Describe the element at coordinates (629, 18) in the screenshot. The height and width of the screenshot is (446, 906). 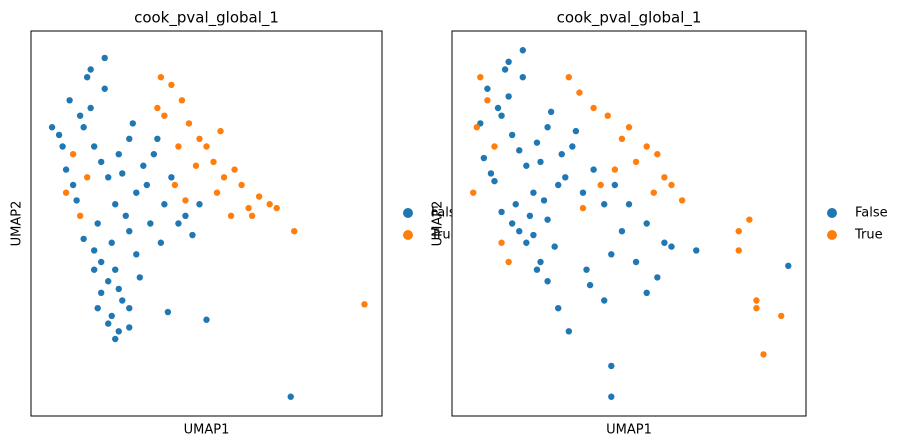
I see `chart-title: cook_pval_global_1` at that location.